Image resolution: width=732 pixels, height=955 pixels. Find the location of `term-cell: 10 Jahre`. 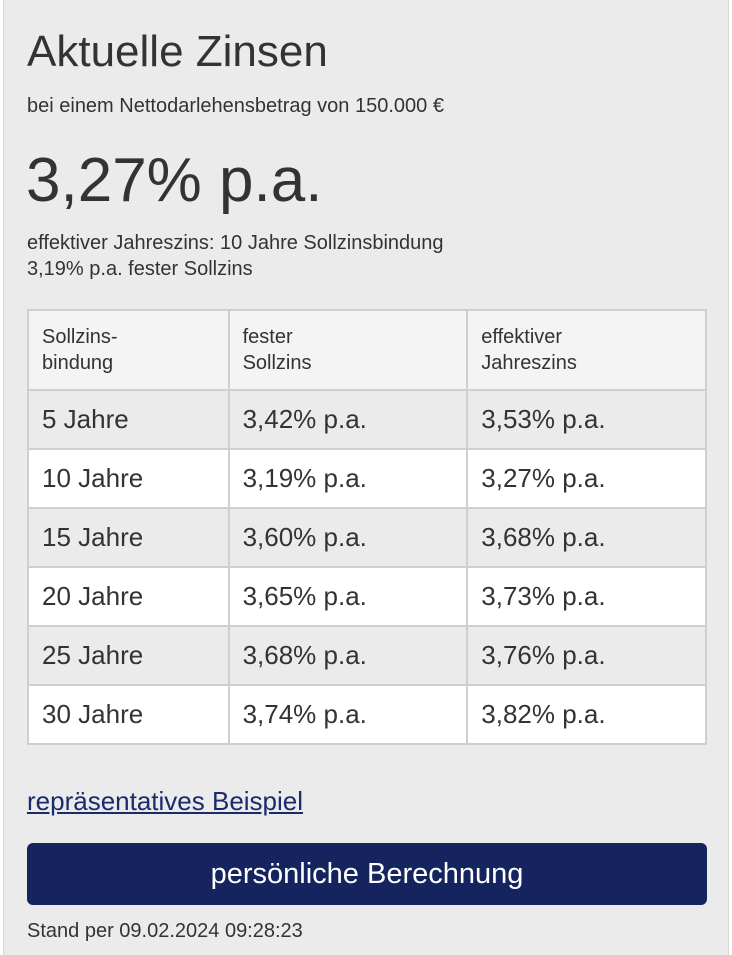

term-cell: 10 Jahre is located at coordinates (128, 478).